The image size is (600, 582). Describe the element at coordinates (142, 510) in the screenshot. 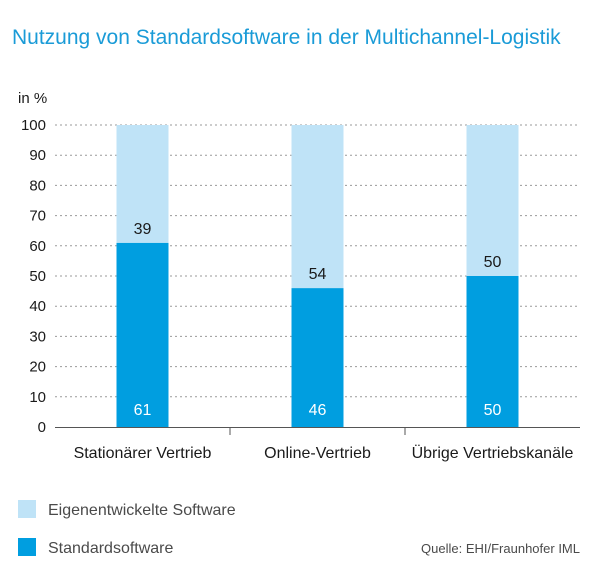

I see `legend-label: Eigenentwickelte Software` at that location.